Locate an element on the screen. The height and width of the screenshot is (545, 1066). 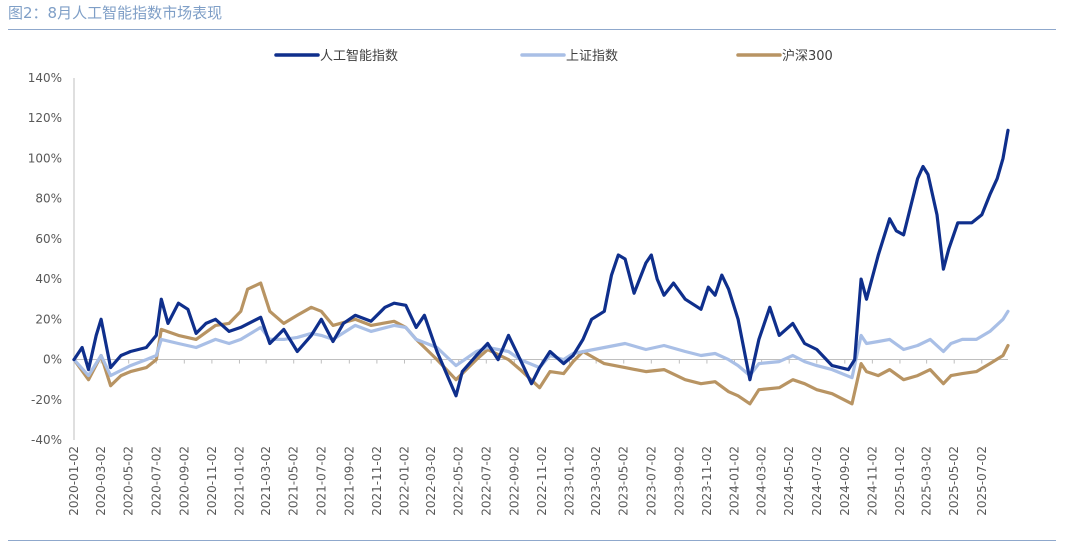
x-tick-label: 2024-07-02 is located at coordinates (817, 481).